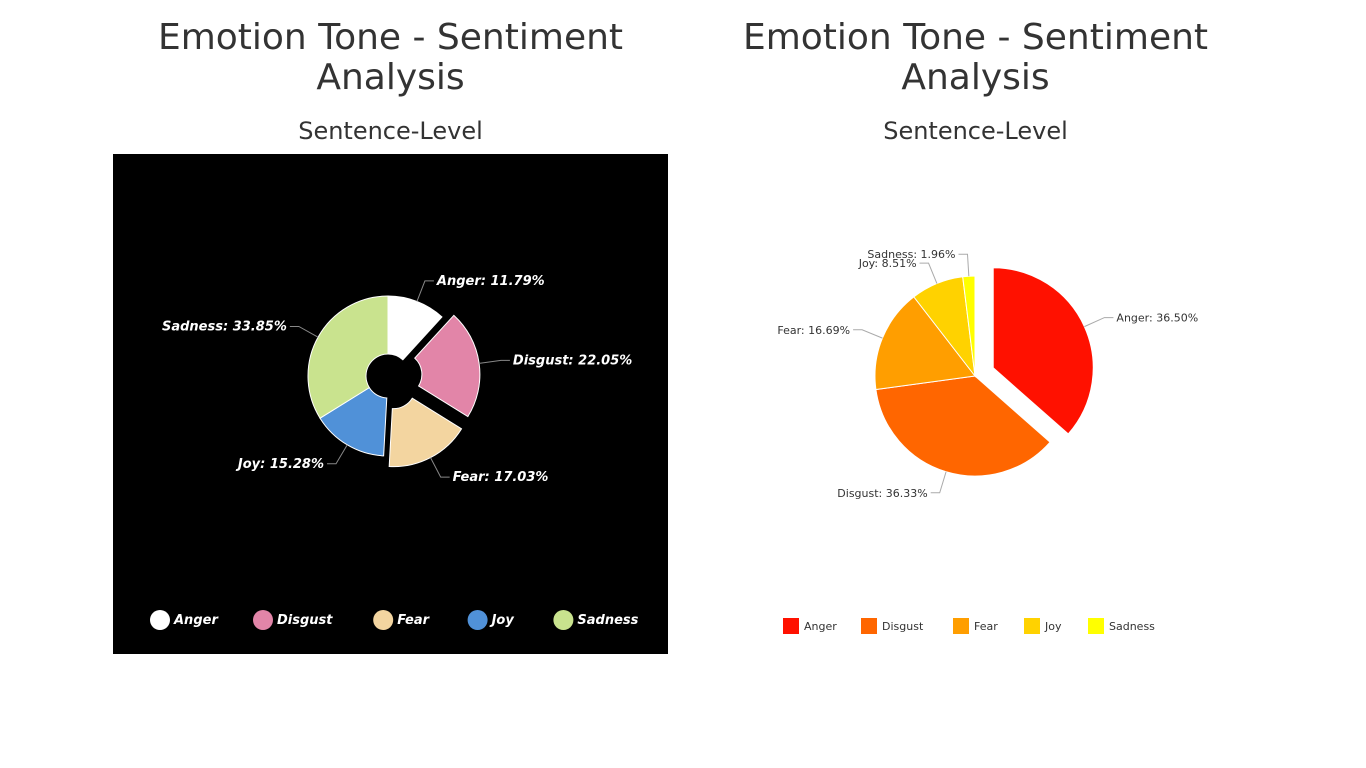 The image size is (1366, 768). I want to click on data-label-joy: Joy: 15.28%, so click(279, 464).